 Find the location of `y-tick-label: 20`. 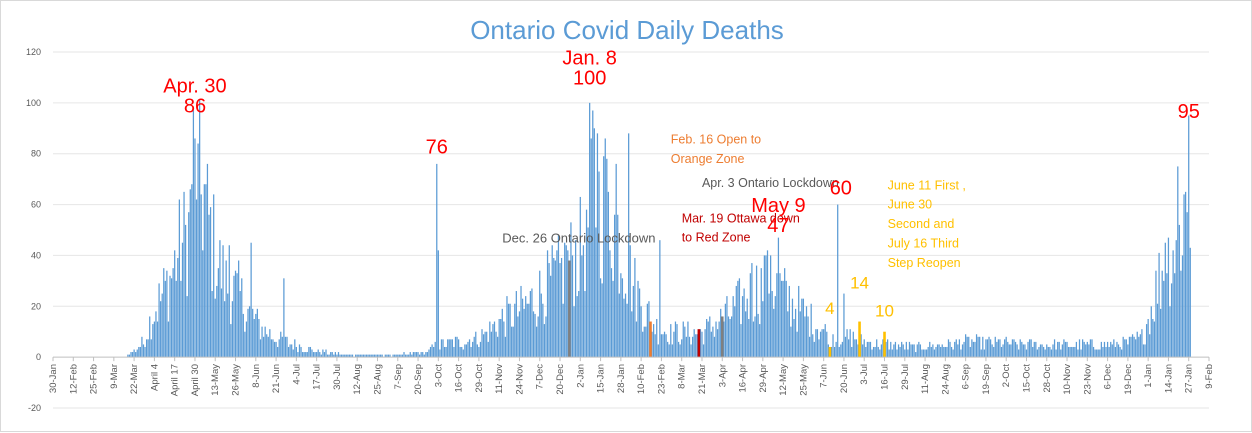

y-tick-label: 20 is located at coordinates (36, 306).